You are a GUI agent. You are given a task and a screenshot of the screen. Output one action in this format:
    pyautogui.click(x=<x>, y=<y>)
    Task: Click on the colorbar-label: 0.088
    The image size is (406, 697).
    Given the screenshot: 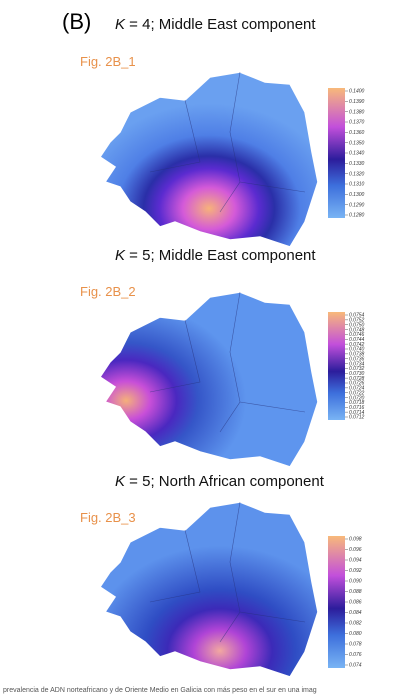 What is the action you would take?
    pyautogui.click(x=355, y=592)
    